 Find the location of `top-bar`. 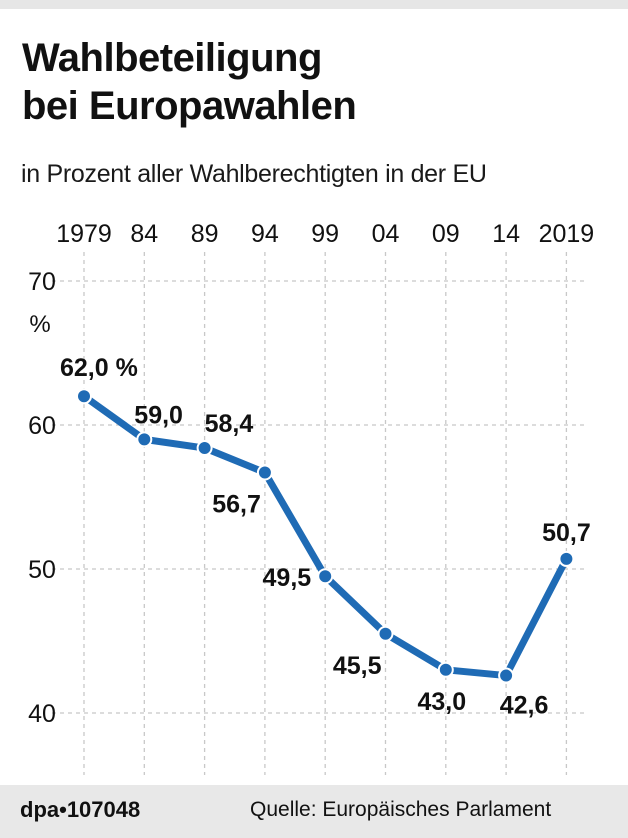

top-bar is located at coordinates (314, 4).